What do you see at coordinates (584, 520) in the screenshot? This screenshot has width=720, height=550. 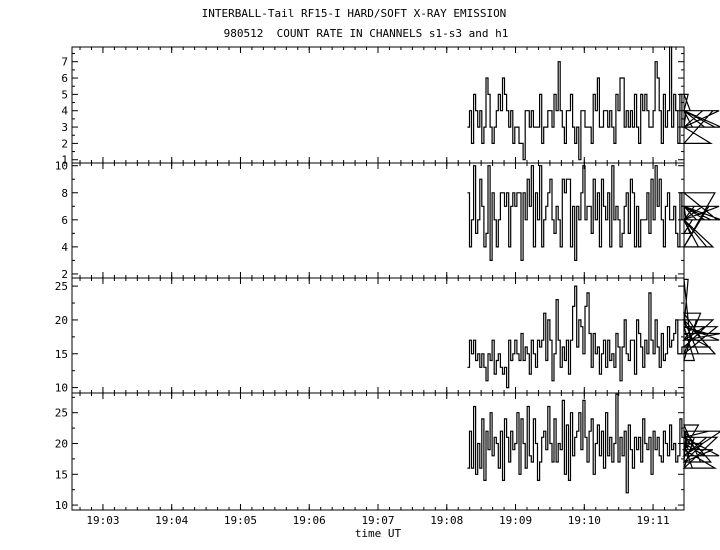 I see `x-tick-label: 19:10` at bounding box center [584, 520].